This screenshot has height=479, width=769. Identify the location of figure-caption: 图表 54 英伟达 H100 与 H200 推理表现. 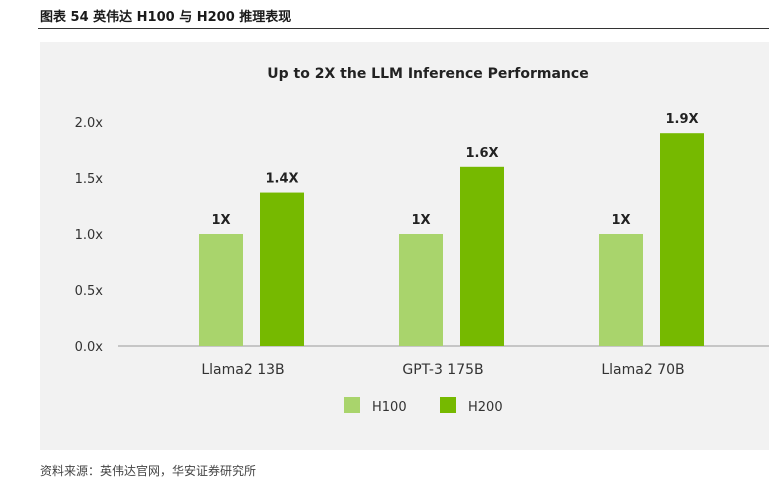
(166, 17).